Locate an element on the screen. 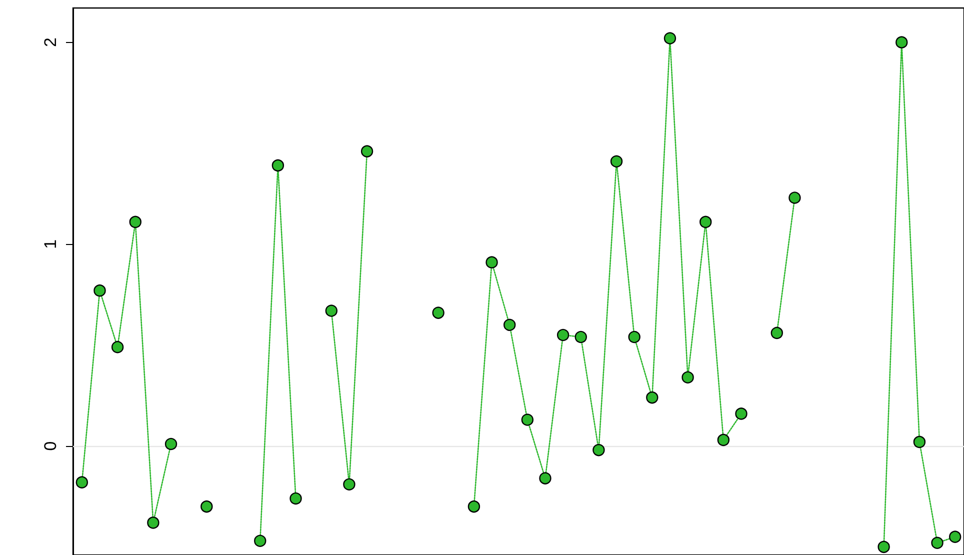 The height and width of the screenshot is (555, 964). y-tick-label: 0 is located at coordinates (50, 446).